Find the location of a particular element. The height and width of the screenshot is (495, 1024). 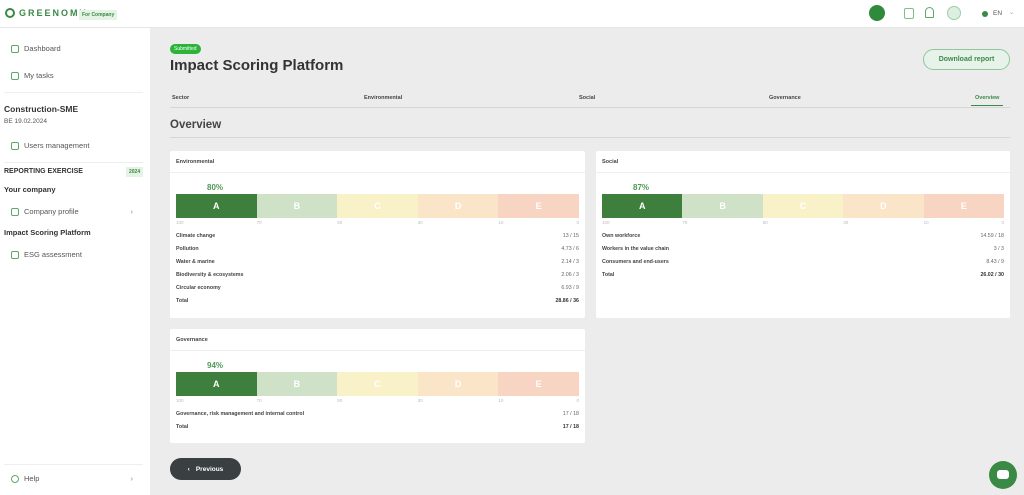

tab-social: Social is located at coordinates (587, 98).